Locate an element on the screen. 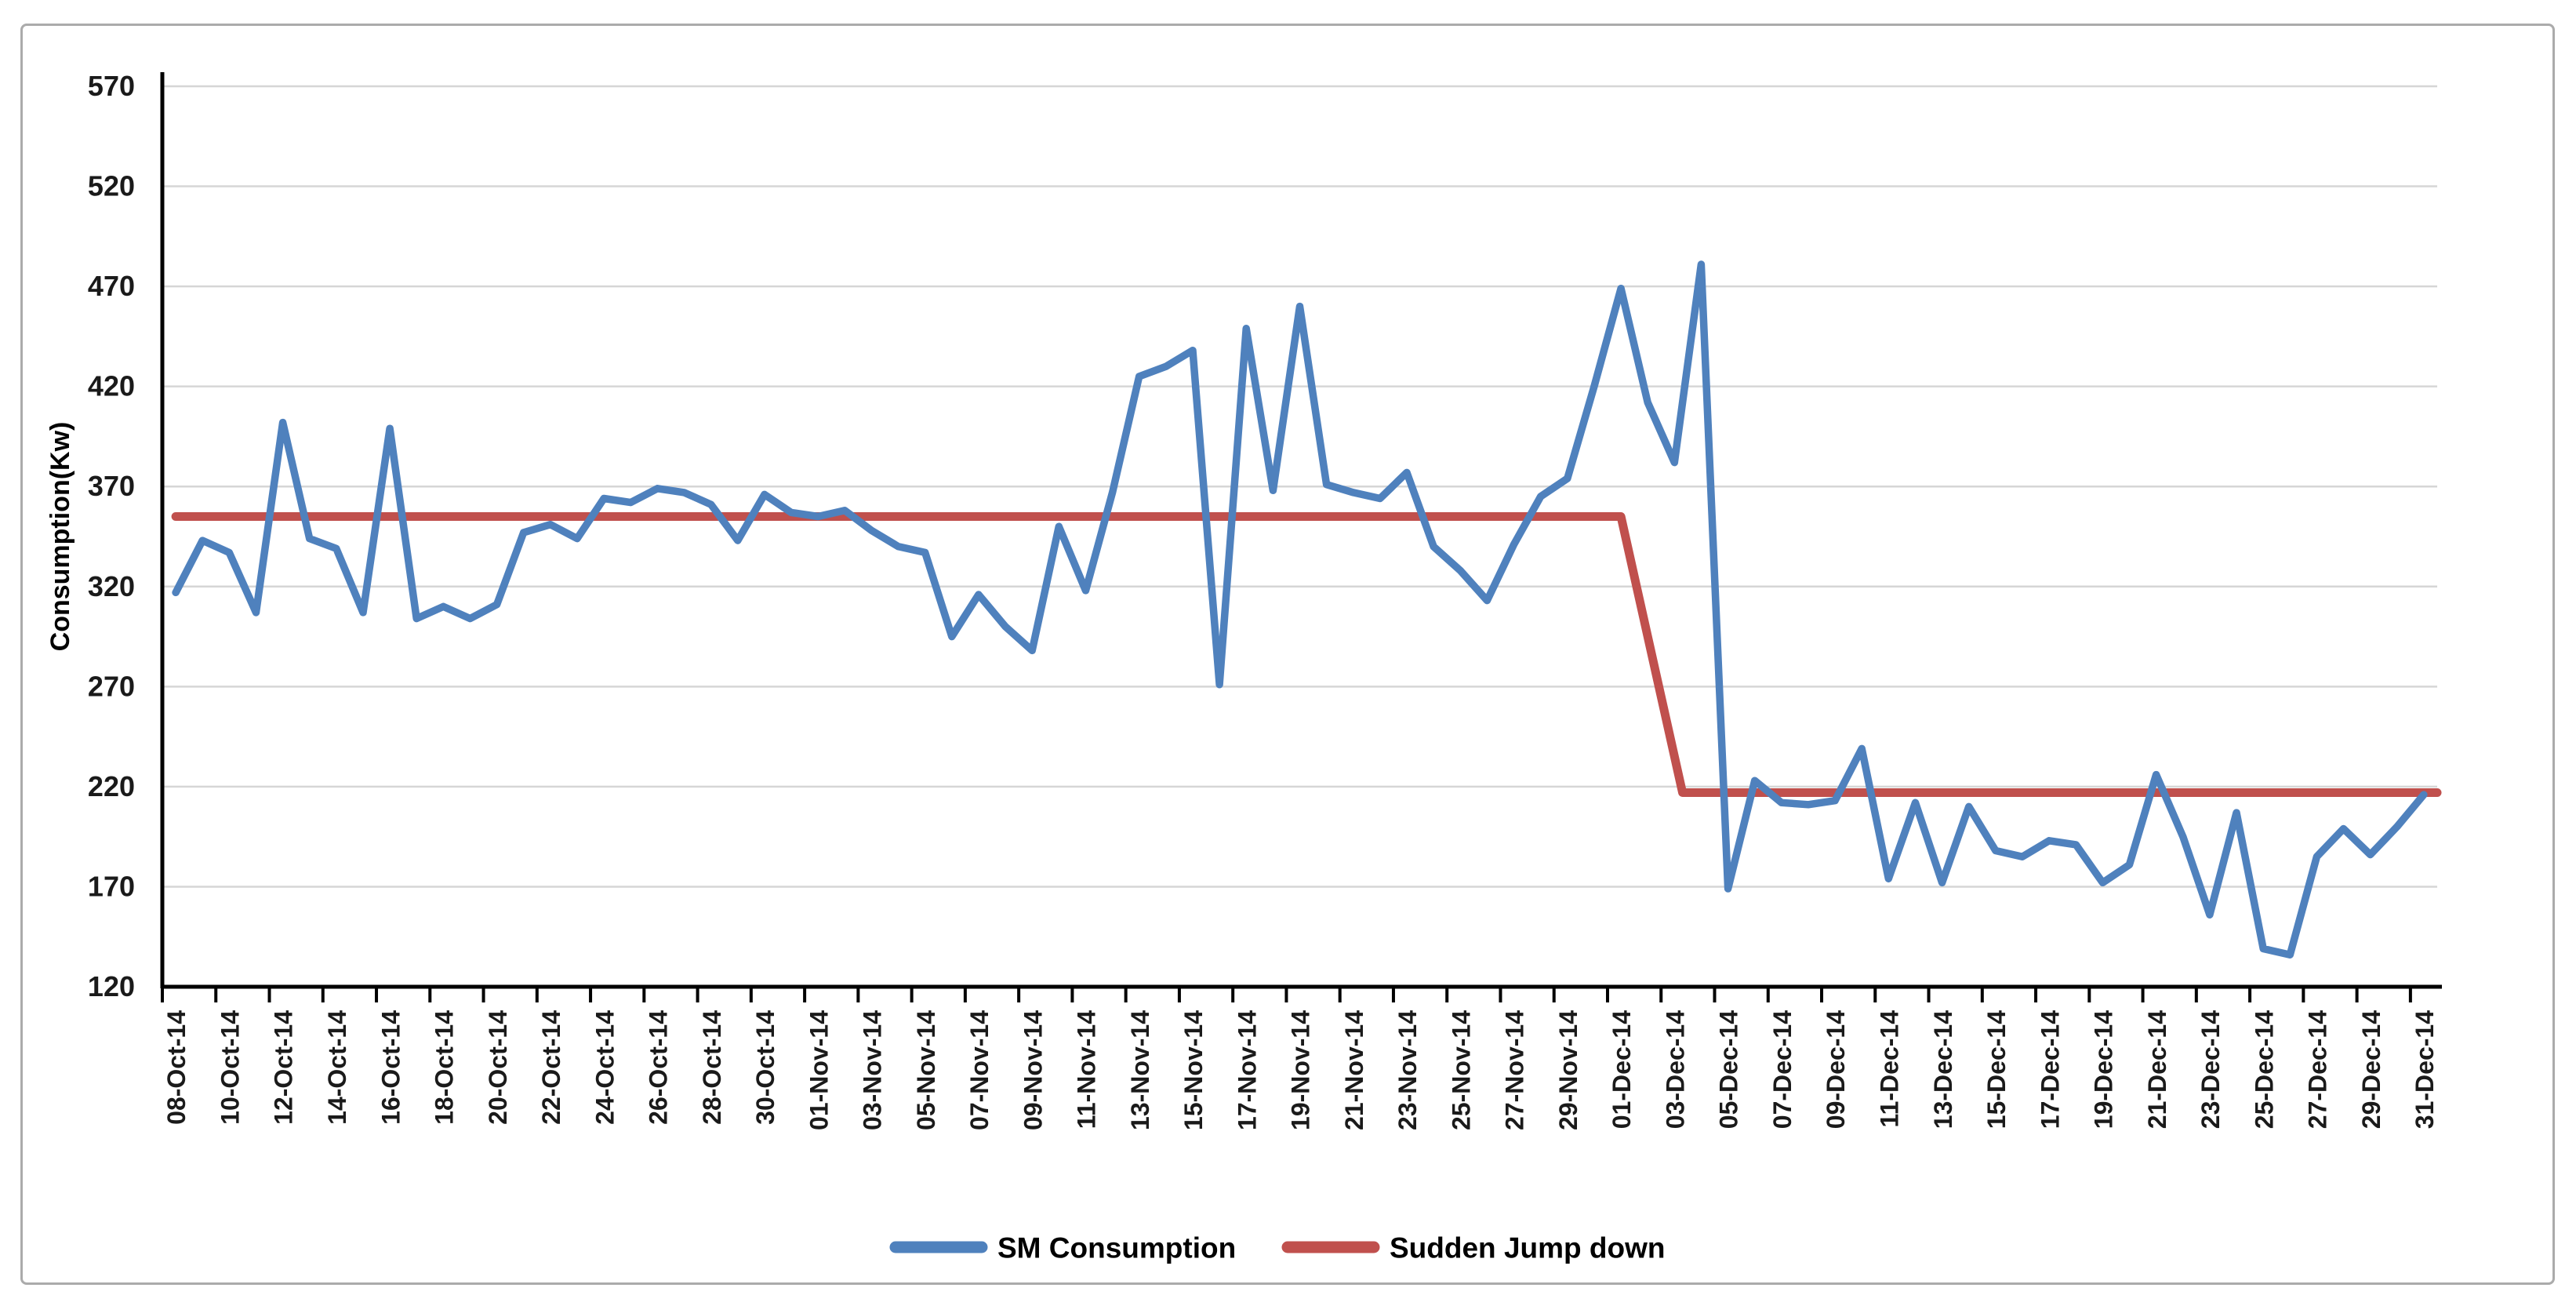 This screenshot has width=2576, height=1306. x-tick-label-08-Oct-14: 08-Oct-14 is located at coordinates (176, 1067).